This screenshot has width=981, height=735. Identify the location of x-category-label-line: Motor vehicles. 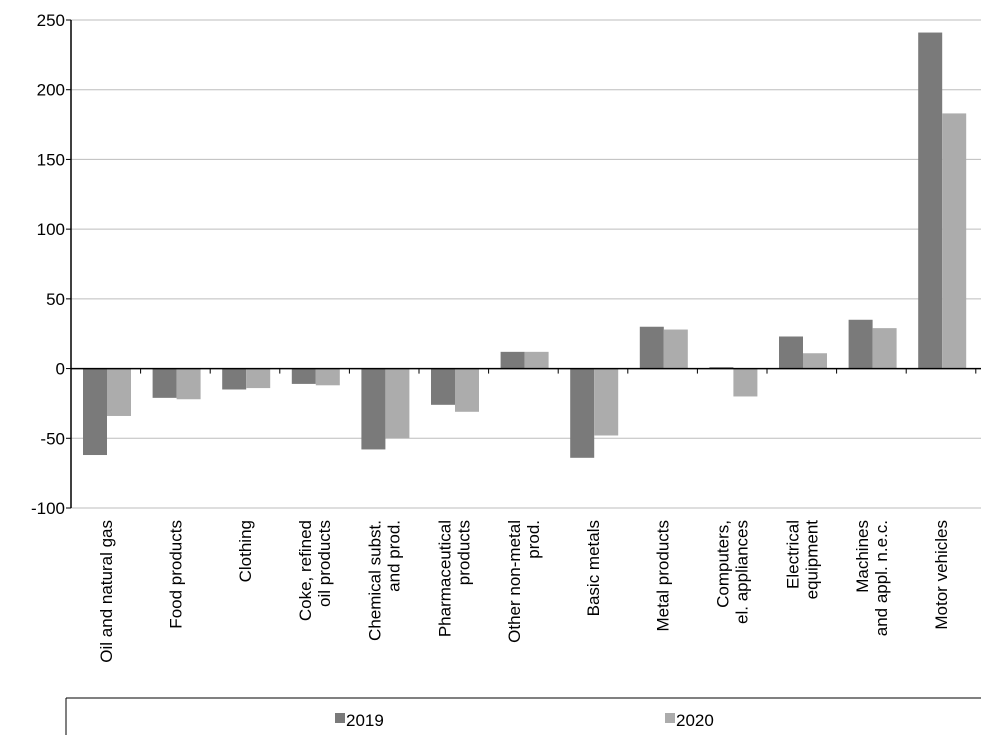
(941, 575).